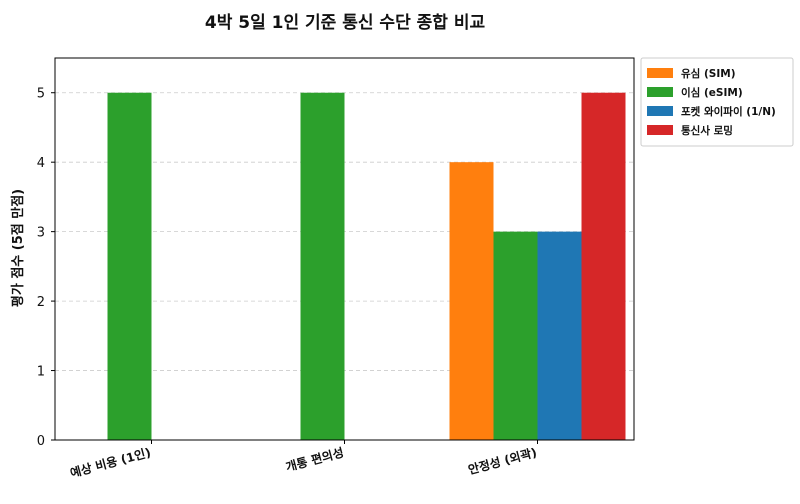 This screenshot has height=504, width=800. I want to click on y-axis-ticks: 0 1 2 3 4 5, so click(46, 268).